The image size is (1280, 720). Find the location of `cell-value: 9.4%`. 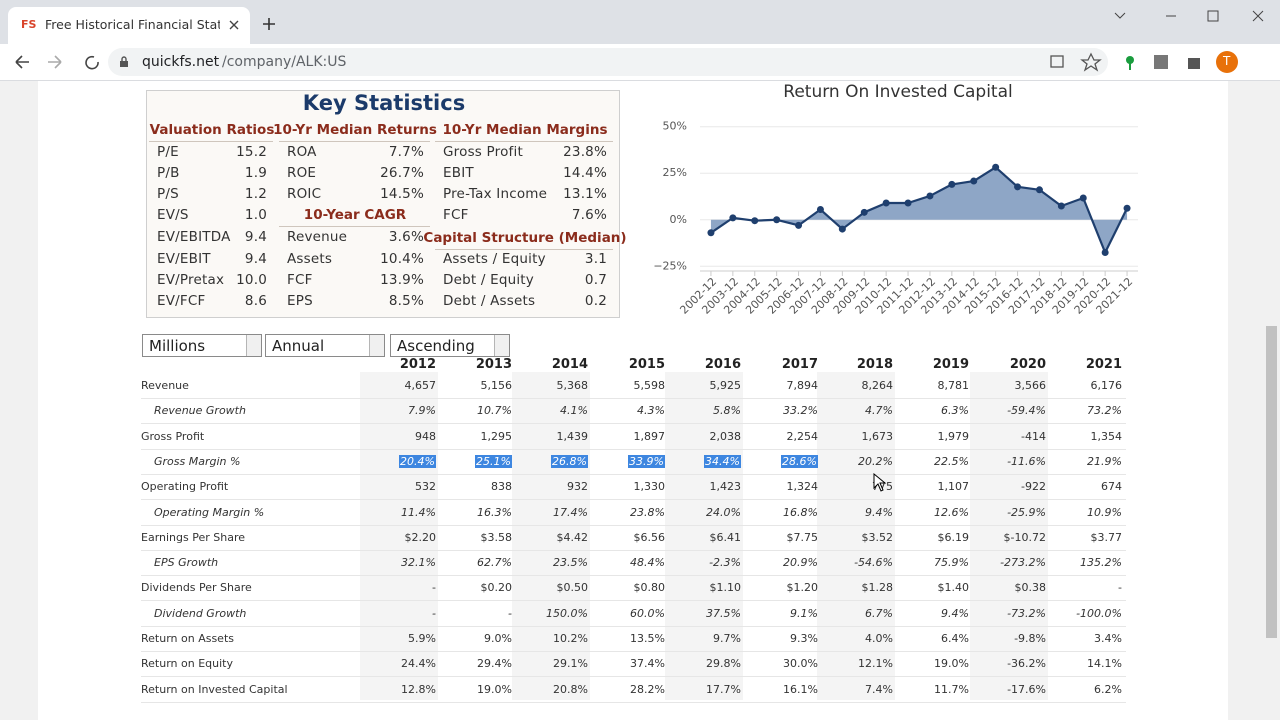

cell-value: 9.4% is located at coordinates (879, 512).